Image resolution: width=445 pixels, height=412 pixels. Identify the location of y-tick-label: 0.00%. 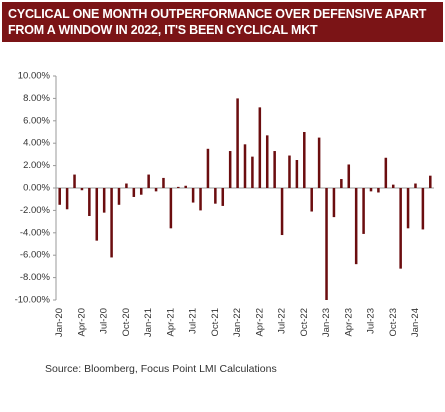
(36, 188).